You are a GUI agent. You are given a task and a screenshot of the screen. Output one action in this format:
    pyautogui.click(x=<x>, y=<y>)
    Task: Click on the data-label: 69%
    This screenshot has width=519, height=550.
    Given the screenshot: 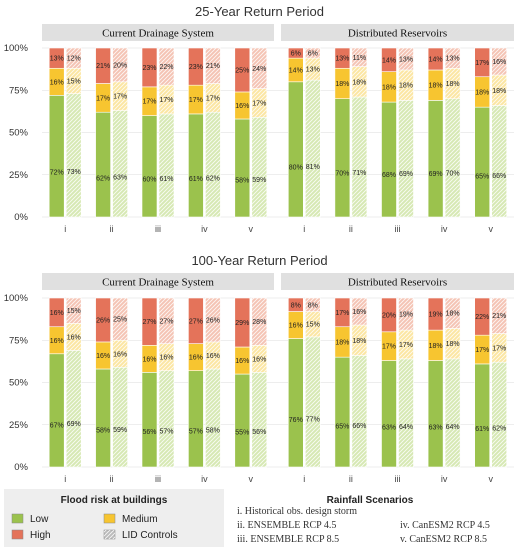 What is the action you would take?
    pyautogui.click(x=74, y=424)
    